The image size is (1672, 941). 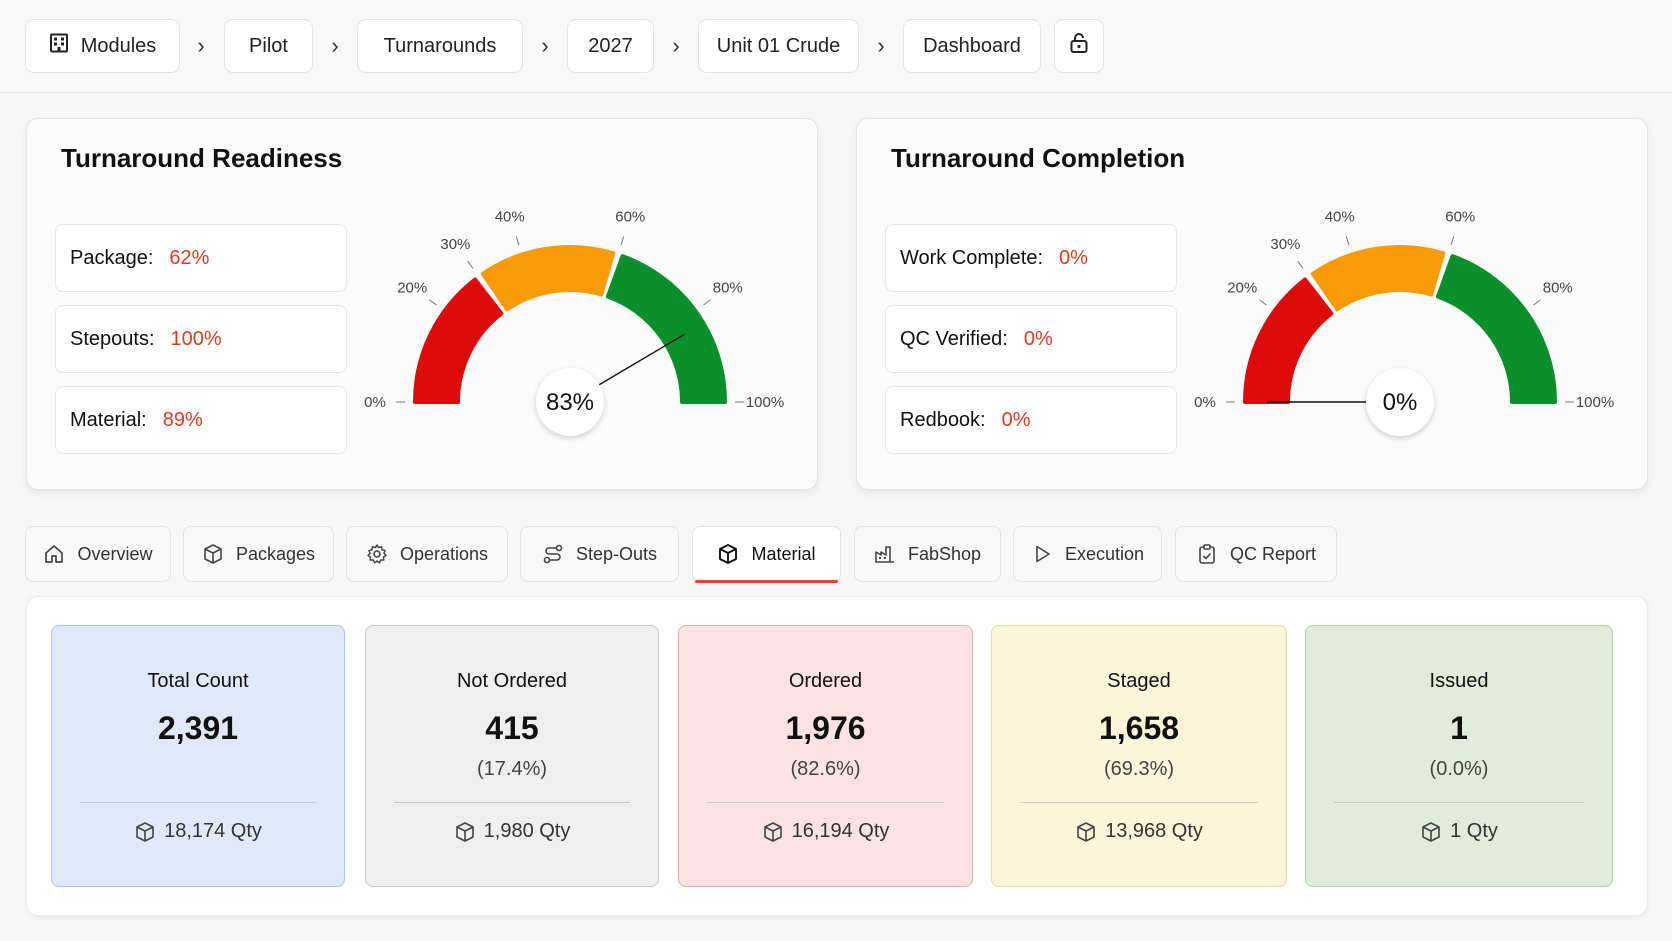 What do you see at coordinates (765, 402) in the screenshot?
I see `gauge-tick-label: 100%` at bounding box center [765, 402].